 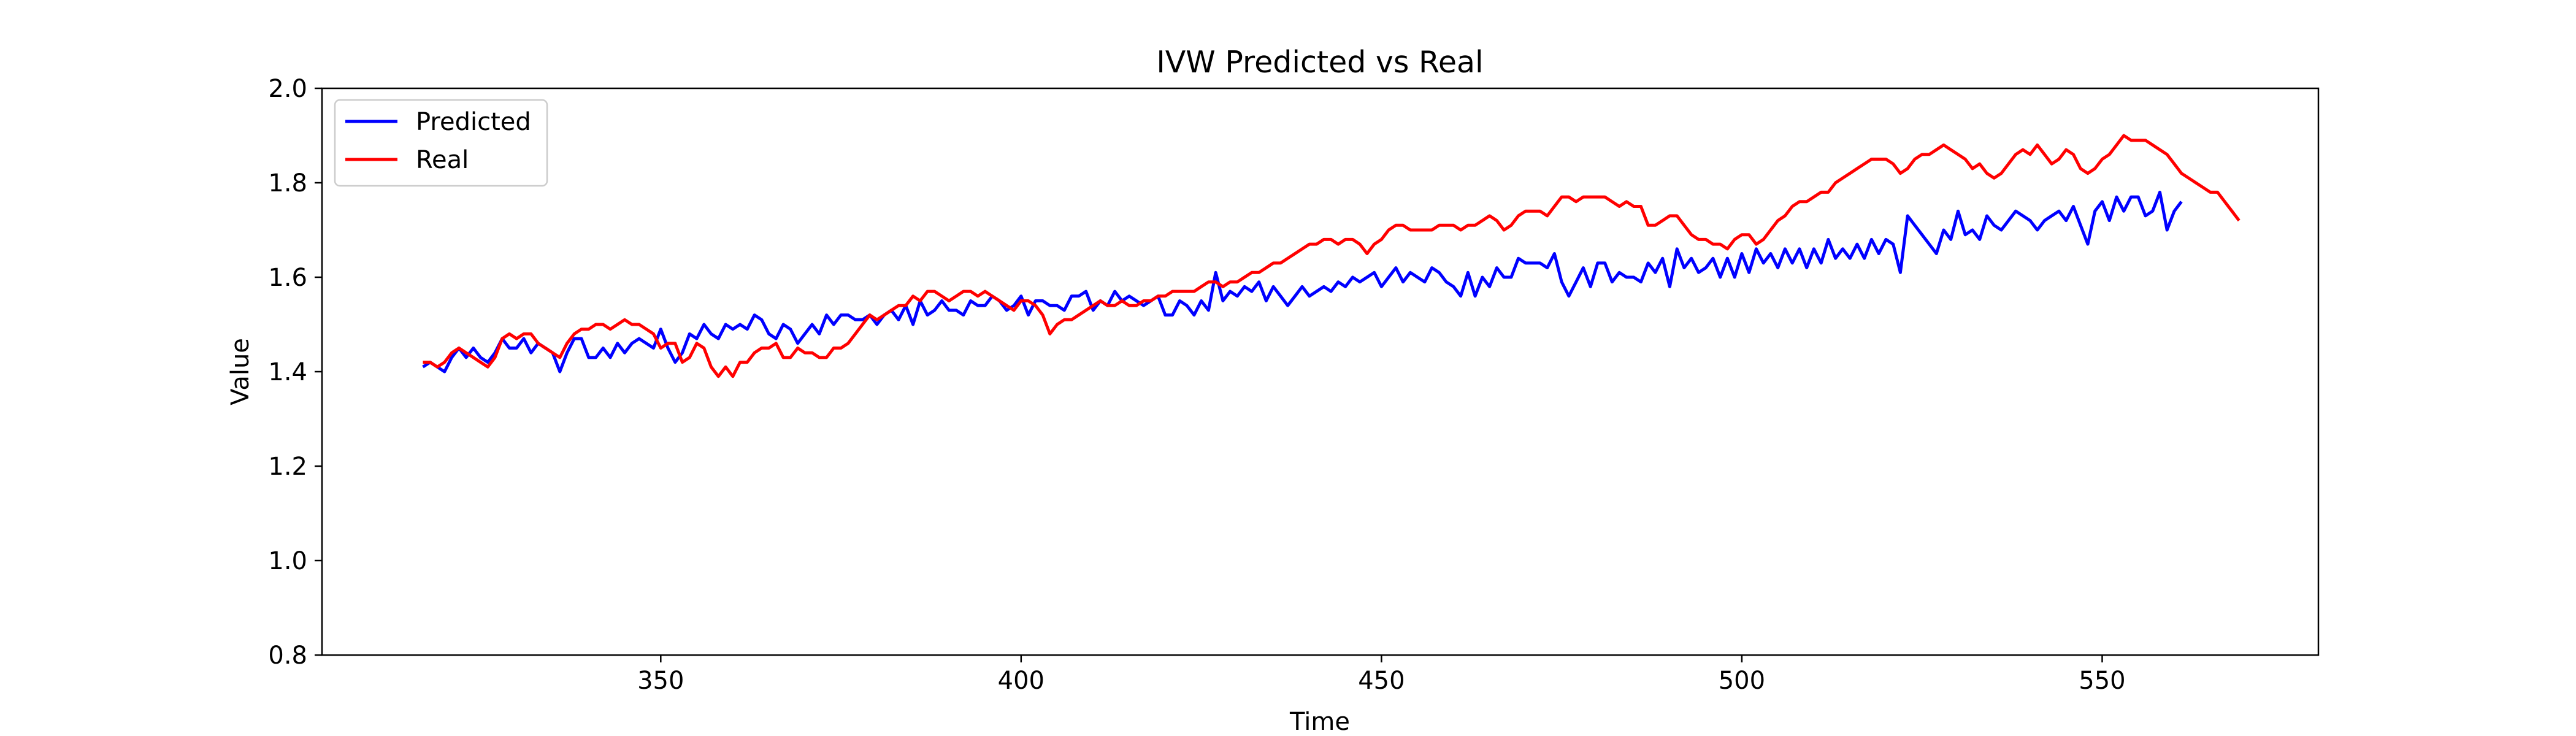 What do you see at coordinates (287, 372) in the screenshot?
I see `y-tick-label: 1.4` at bounding box center [287, 372].